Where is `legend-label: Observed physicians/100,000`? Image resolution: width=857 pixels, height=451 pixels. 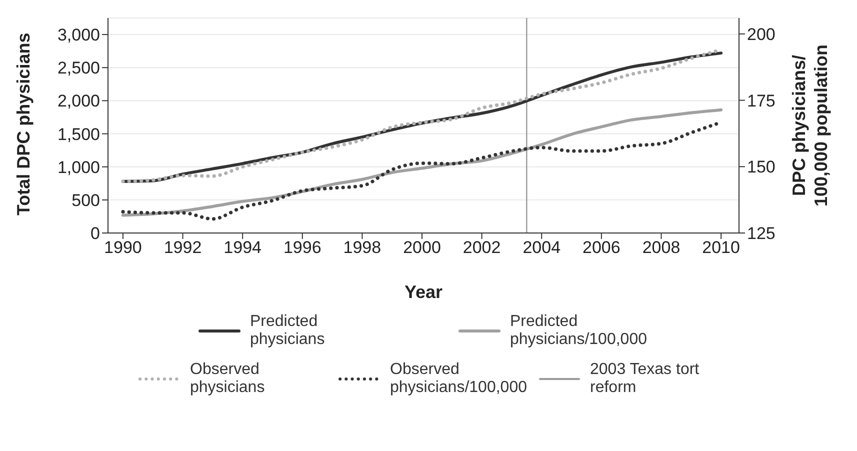
legend-label: Observed physicians/100,000 is located at coordinates (458, 379).